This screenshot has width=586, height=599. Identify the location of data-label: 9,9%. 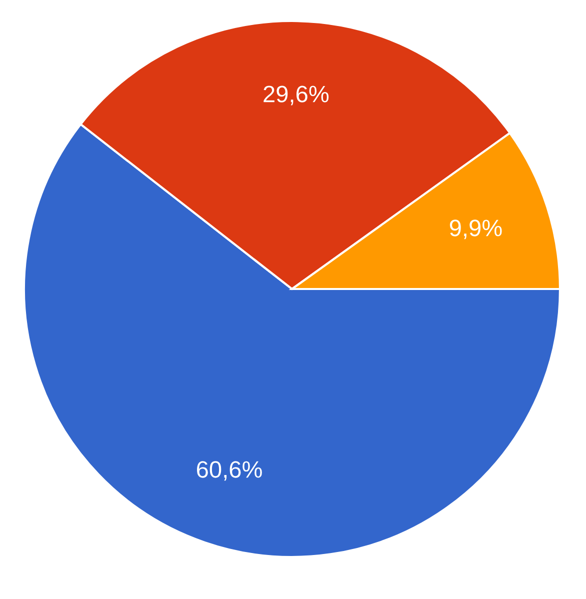
(476, 230).